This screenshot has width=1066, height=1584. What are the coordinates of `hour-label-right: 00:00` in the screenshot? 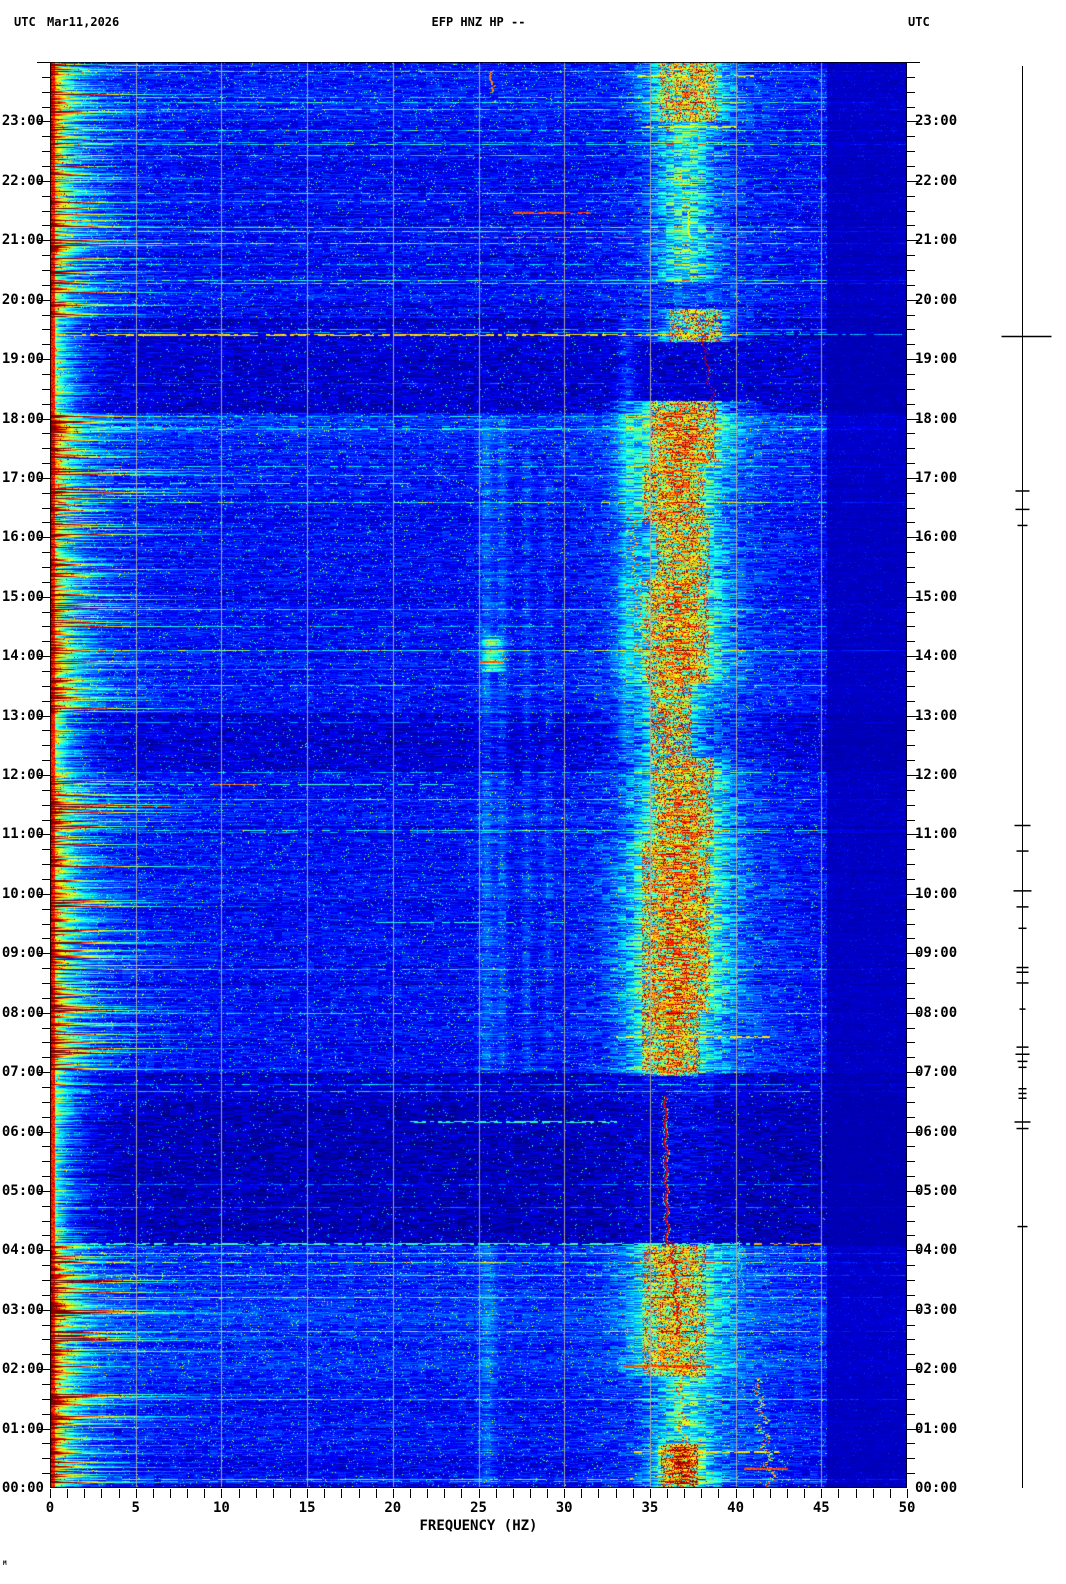 It's located at (936, 1488).